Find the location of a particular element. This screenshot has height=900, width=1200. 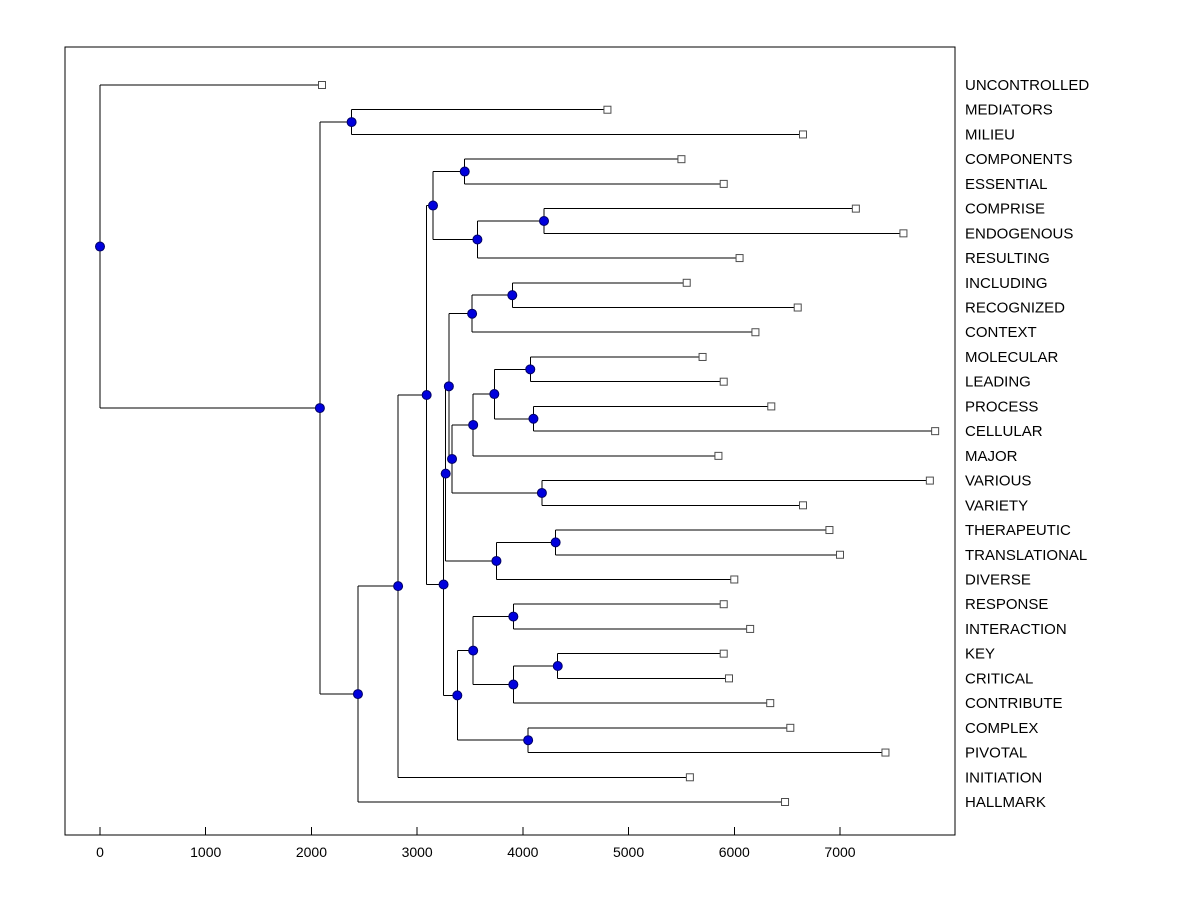

leaf-label: HALLMARK is located at coordinates (1005, 802).